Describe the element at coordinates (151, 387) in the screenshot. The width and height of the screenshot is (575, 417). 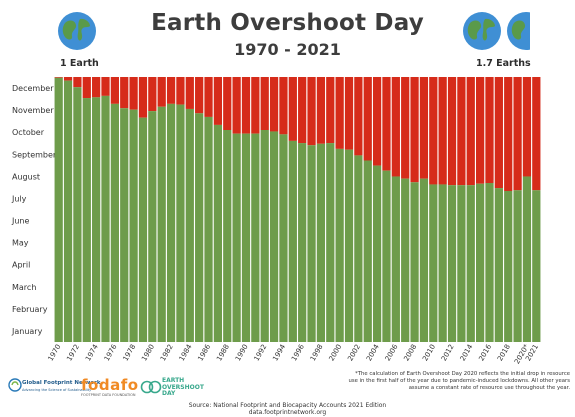
I see `earth-overshoot-day-logo-icon` at that location.